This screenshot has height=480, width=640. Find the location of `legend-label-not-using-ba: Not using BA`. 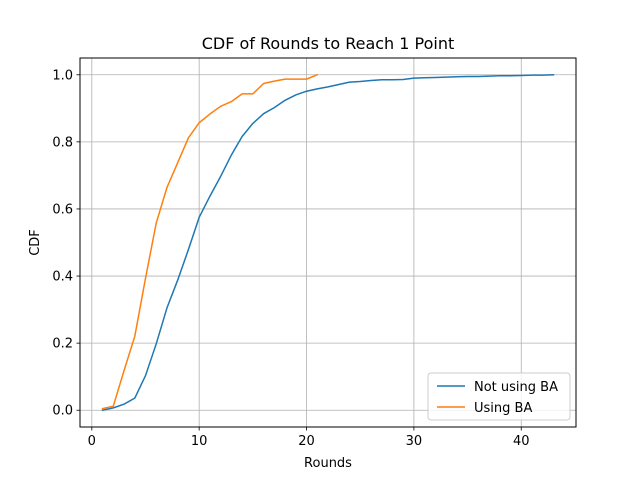

legend-label-not-using-ba: Not using BA is located at coordinates (516, 387).